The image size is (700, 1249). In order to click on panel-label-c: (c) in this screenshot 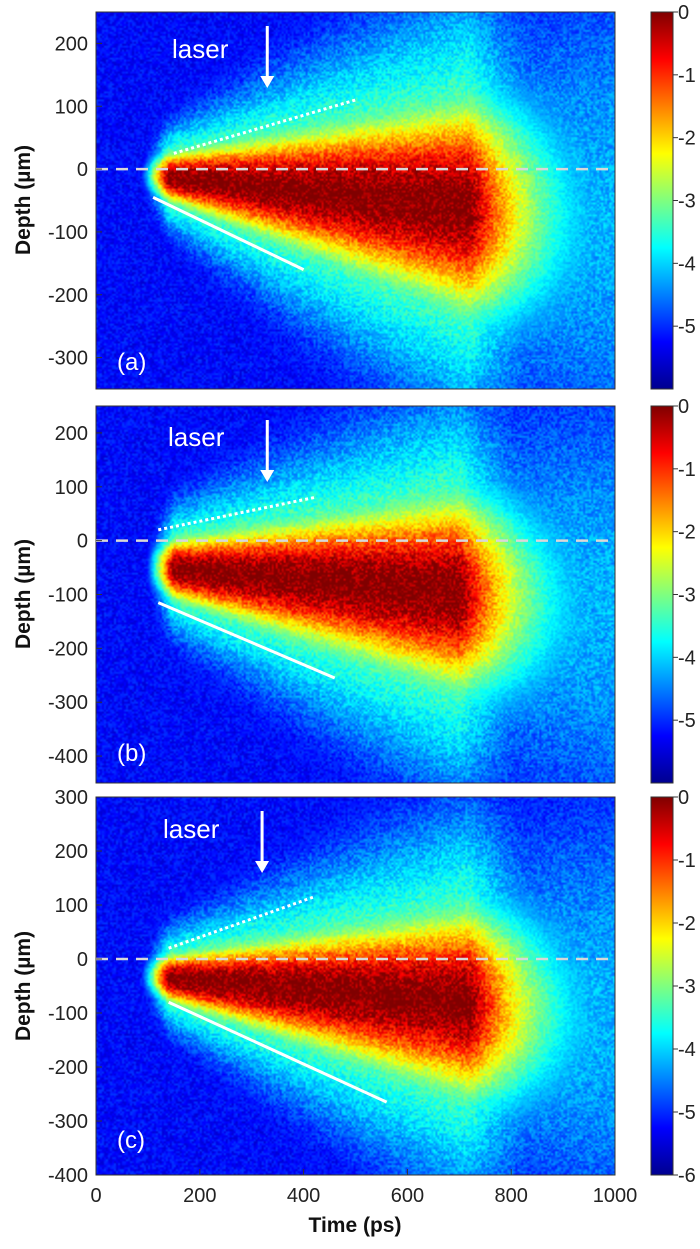, I will do `click(131, 1140)`.